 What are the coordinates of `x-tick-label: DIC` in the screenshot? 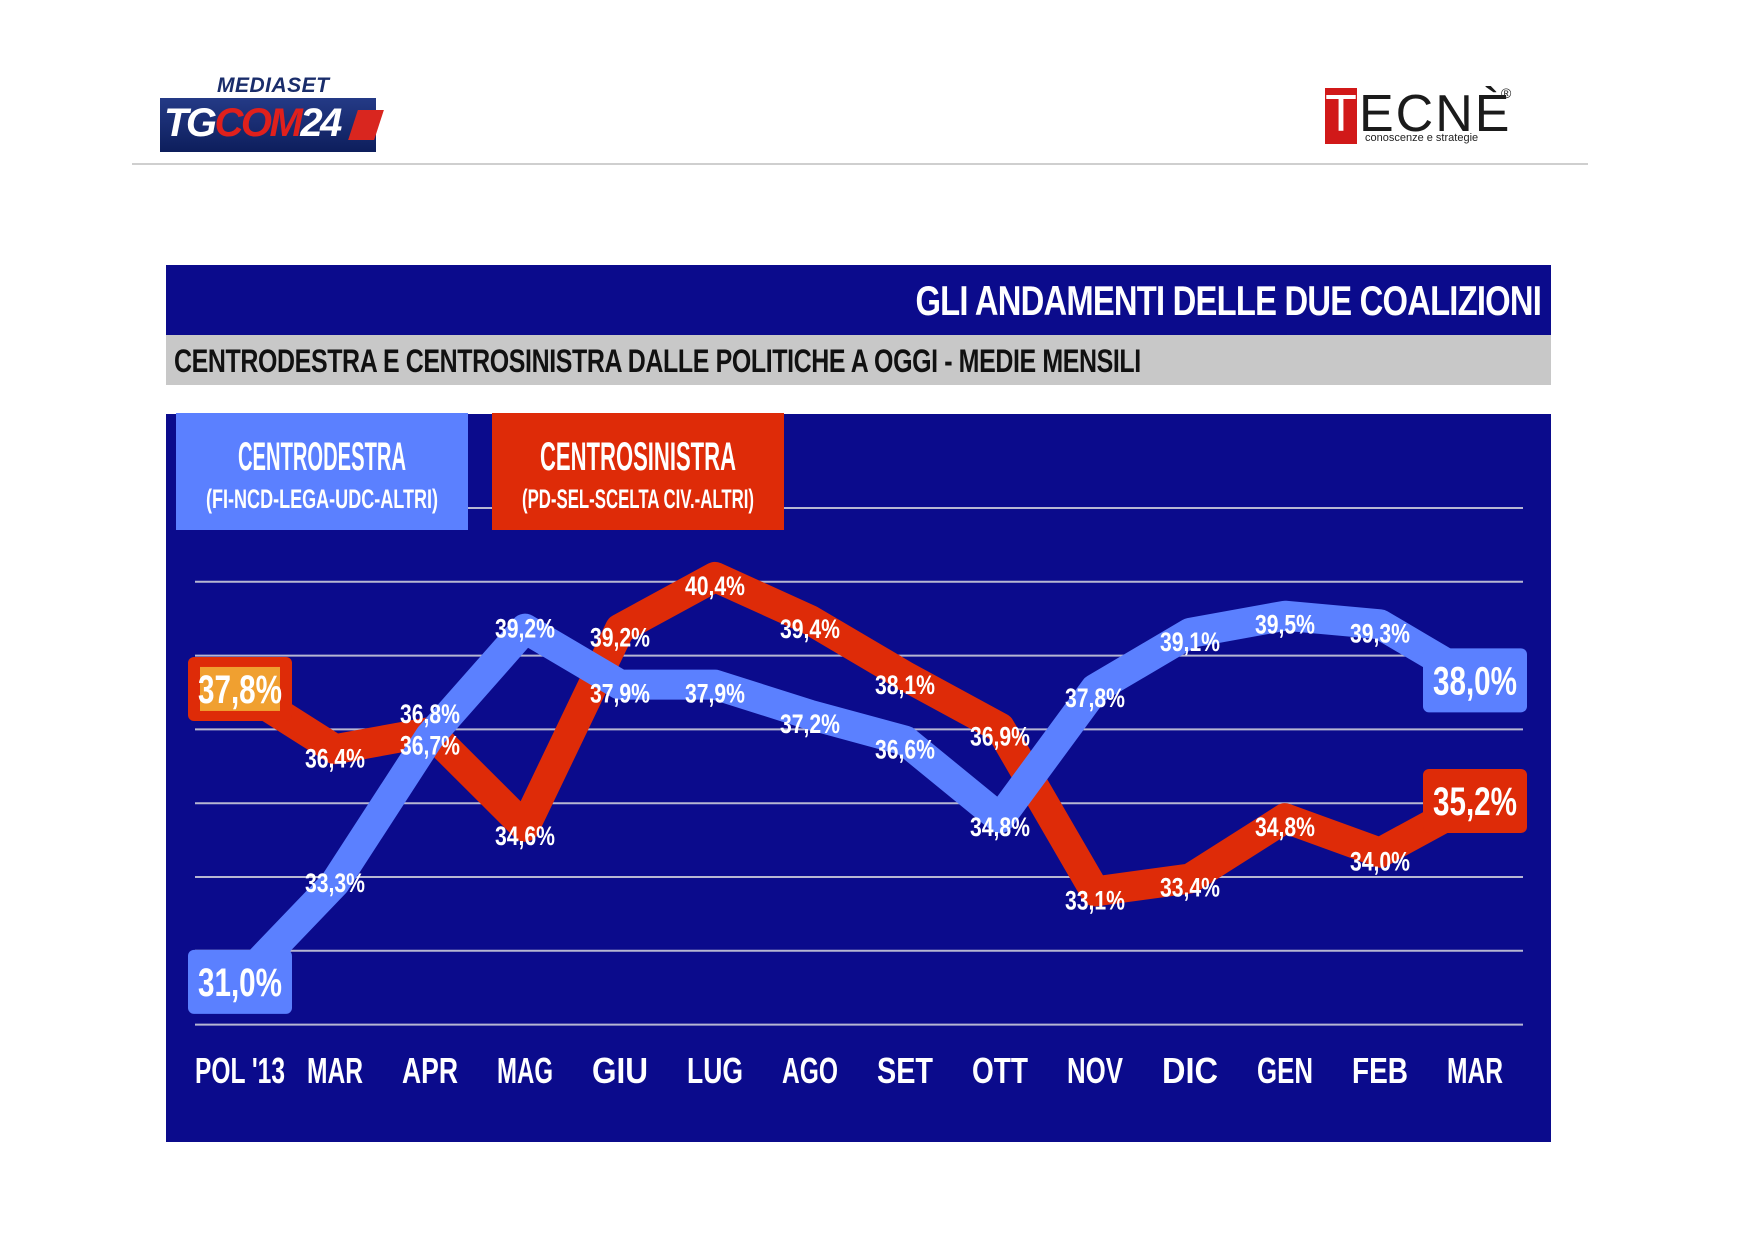 It's located at (1190, 1070).